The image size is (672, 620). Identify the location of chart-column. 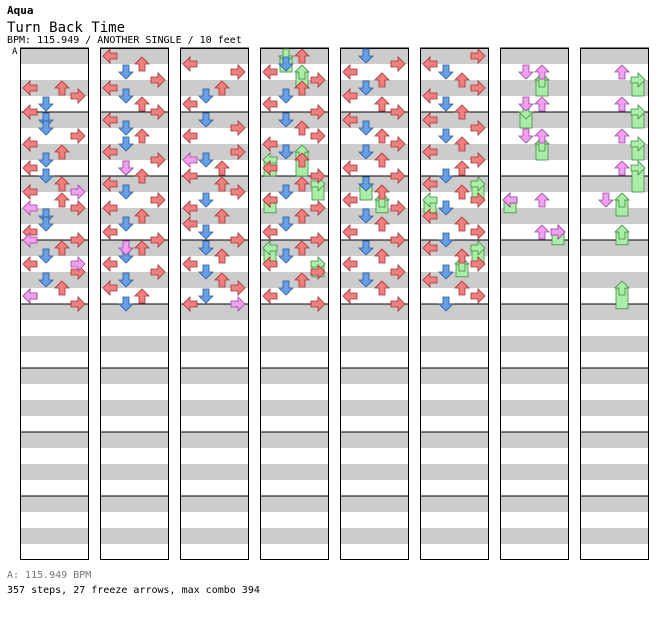
(134, 303).